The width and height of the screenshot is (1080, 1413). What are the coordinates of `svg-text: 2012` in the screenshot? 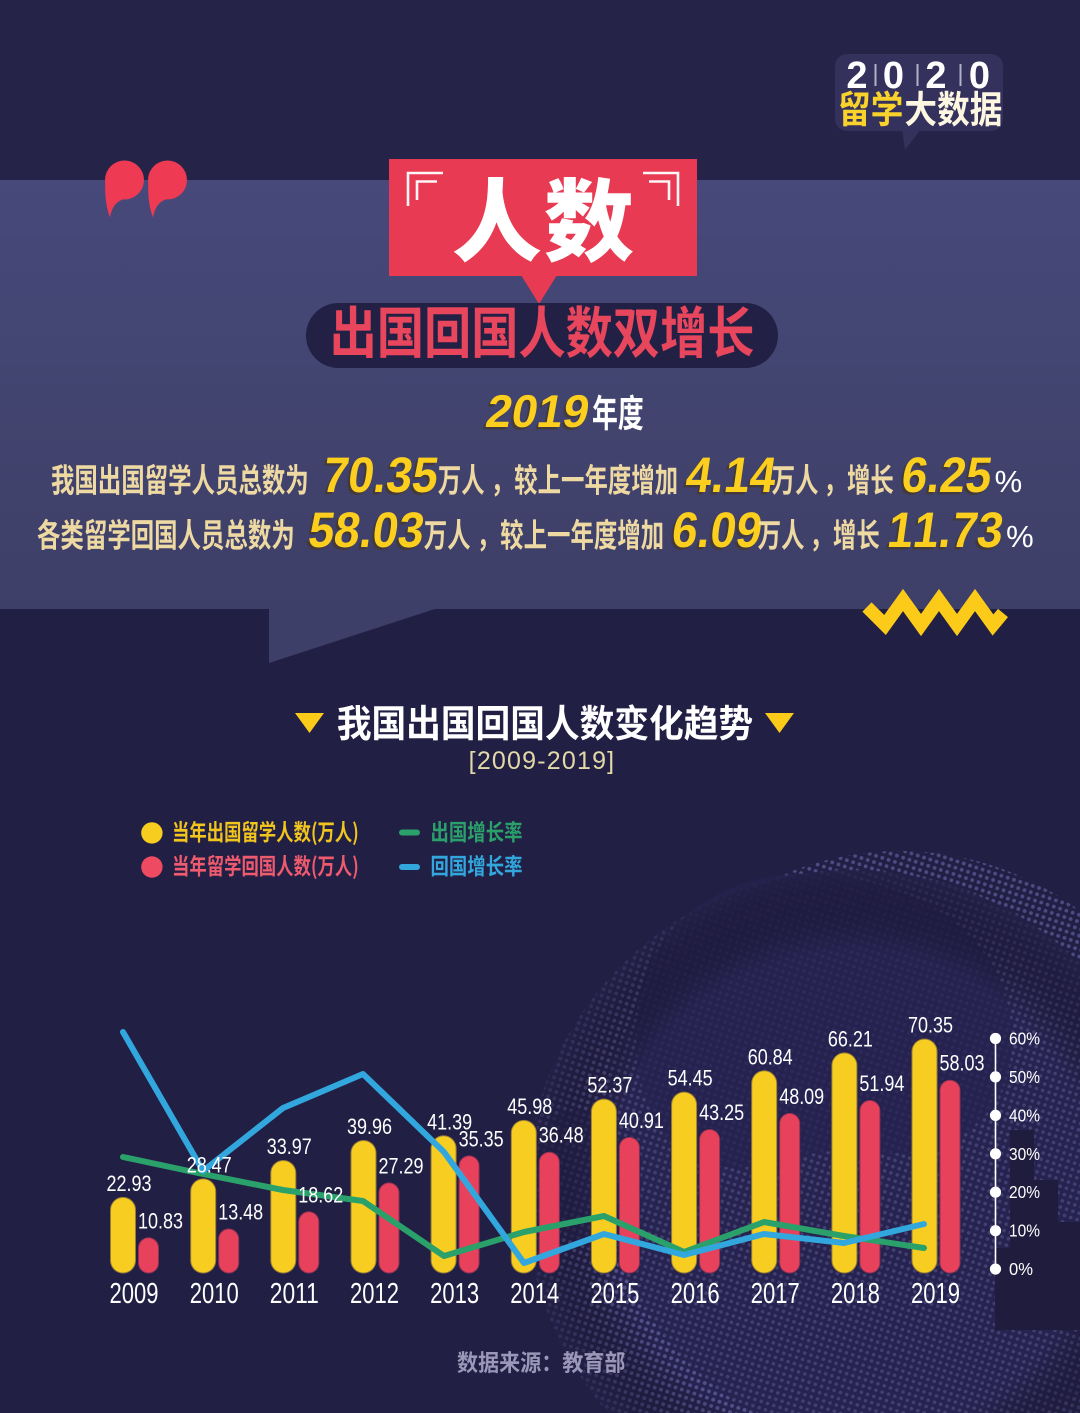 It's located at (374, 1294).